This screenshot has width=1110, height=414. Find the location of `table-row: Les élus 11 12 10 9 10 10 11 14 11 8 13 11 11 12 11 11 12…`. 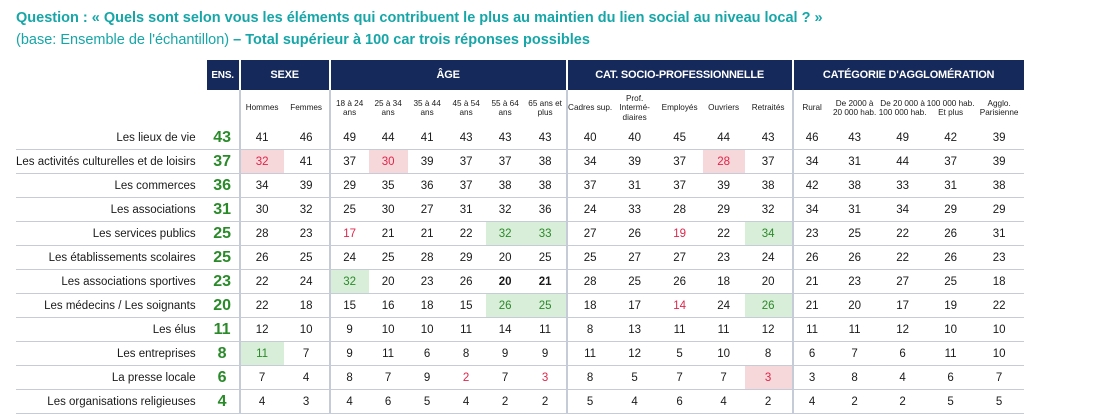

table-row: Les élus 11 12 10 9 10 10 11 14 11 8 13 11 11 12 11 11 12… is located at coordinates (520, 329).